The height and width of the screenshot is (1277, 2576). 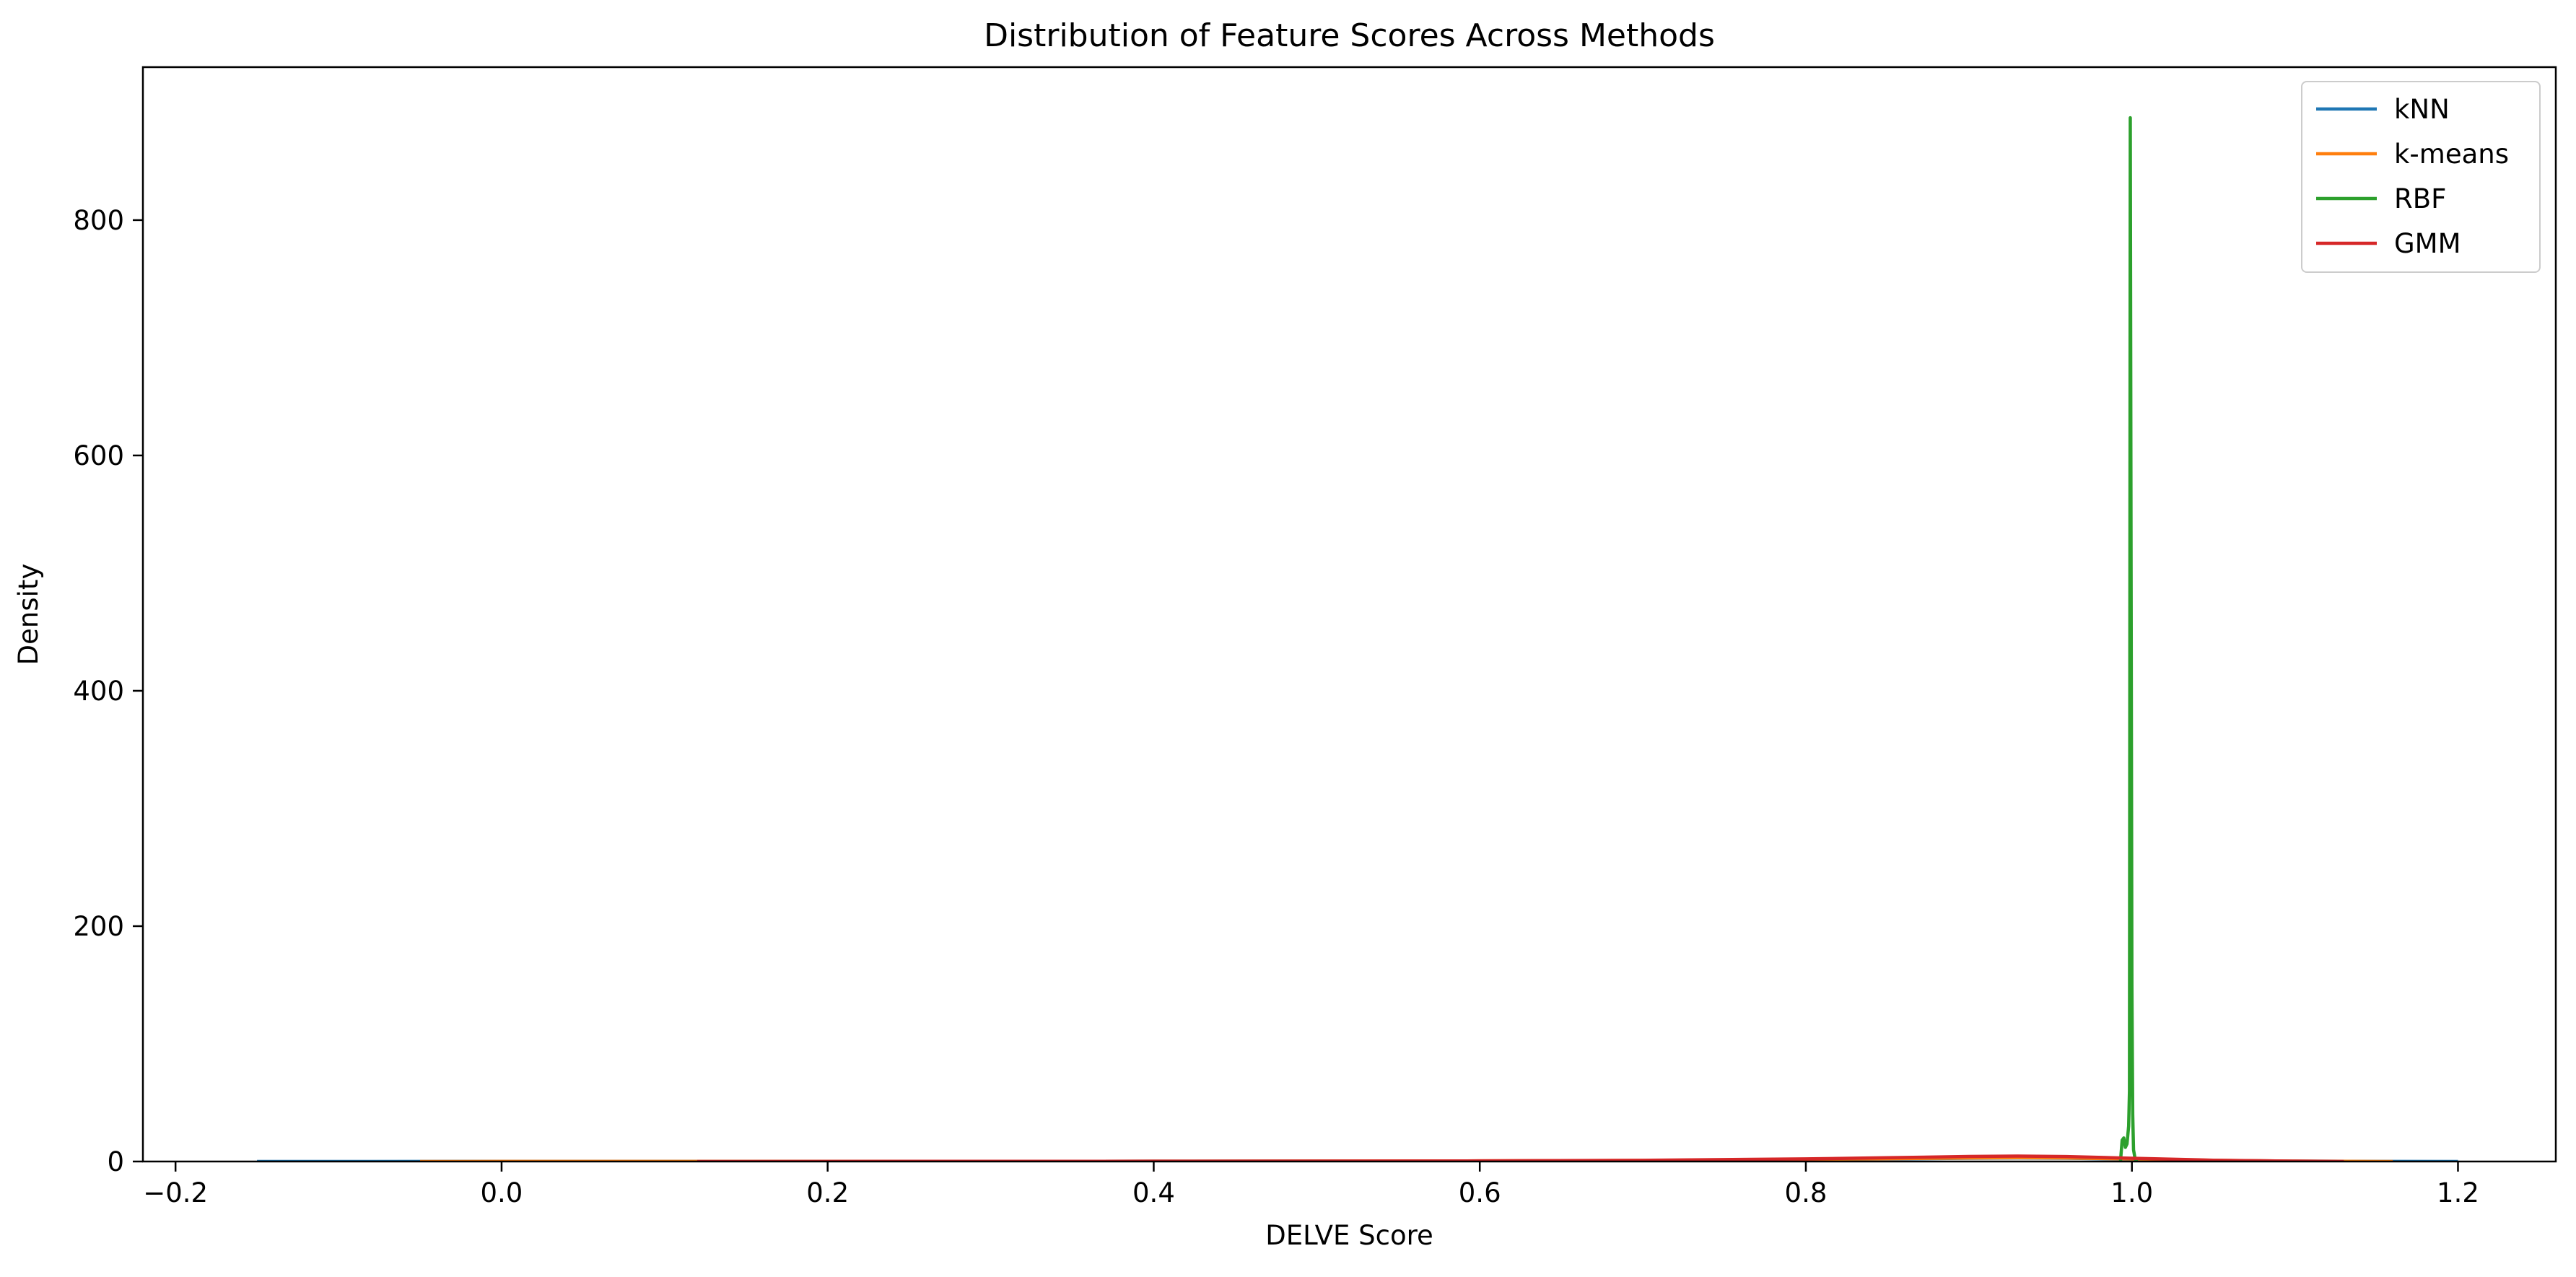 What do you see at coordinates (1480, 1192) in the screenshot?
I see `x-tick-label: 0.6` at bounding box center [1480, 1192].